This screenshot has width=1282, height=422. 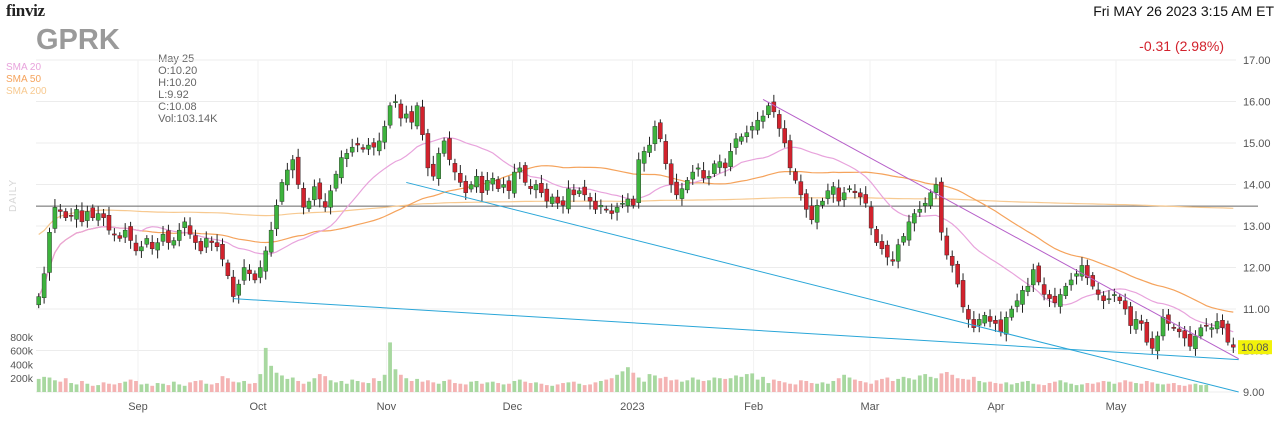 What do you see at coordinates (138, 407) in the screenshot?
I see `x-tick-label: Sep` at bounding box center [138, 407].